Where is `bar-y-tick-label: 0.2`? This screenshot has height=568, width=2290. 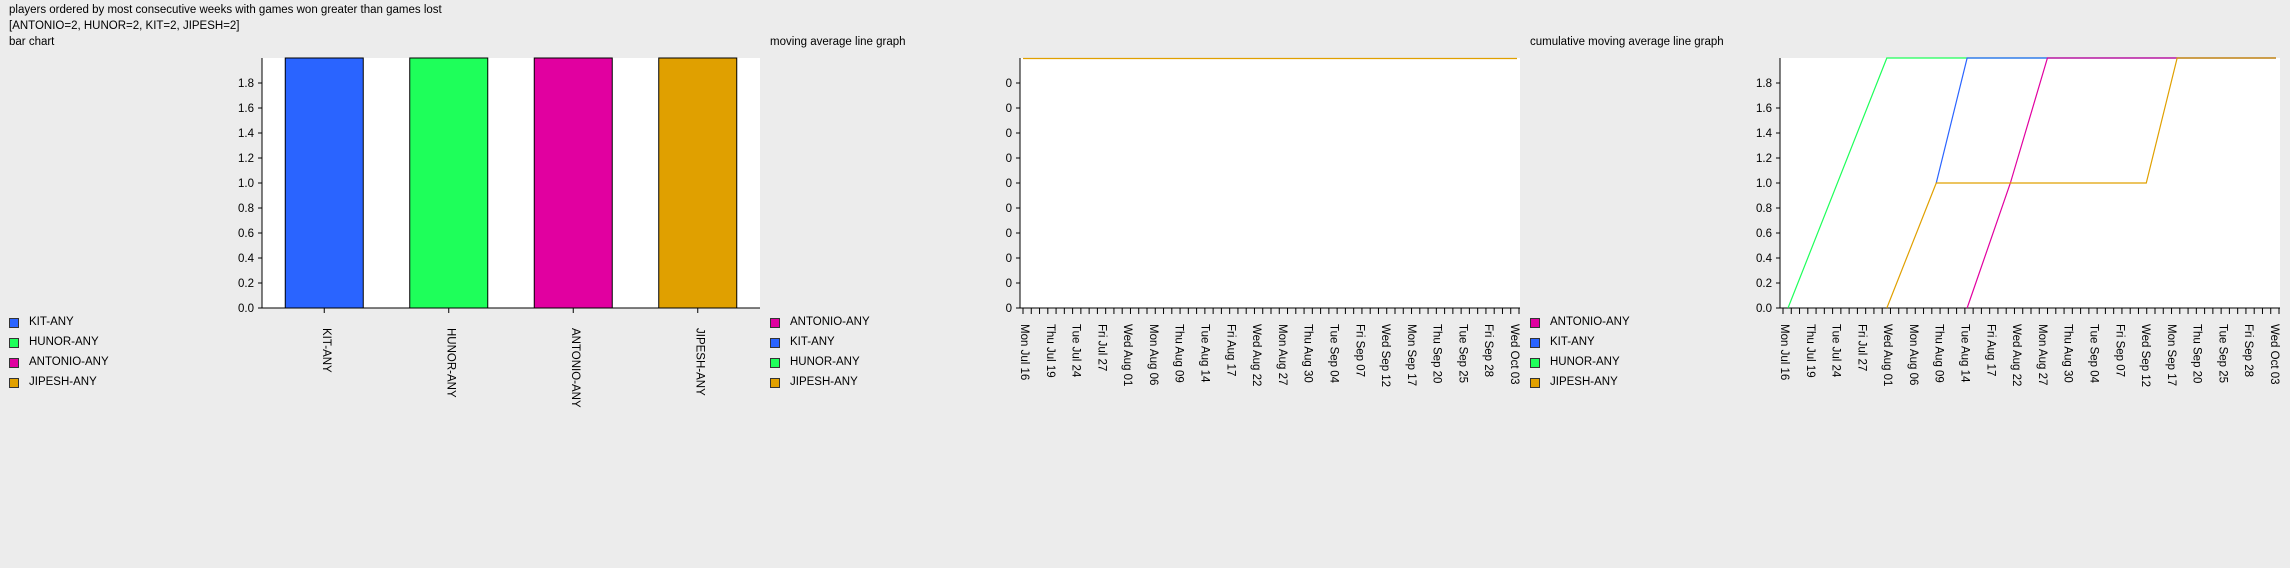 bar-y-tick-label: 0.2 is located at coordinates (246, 284).